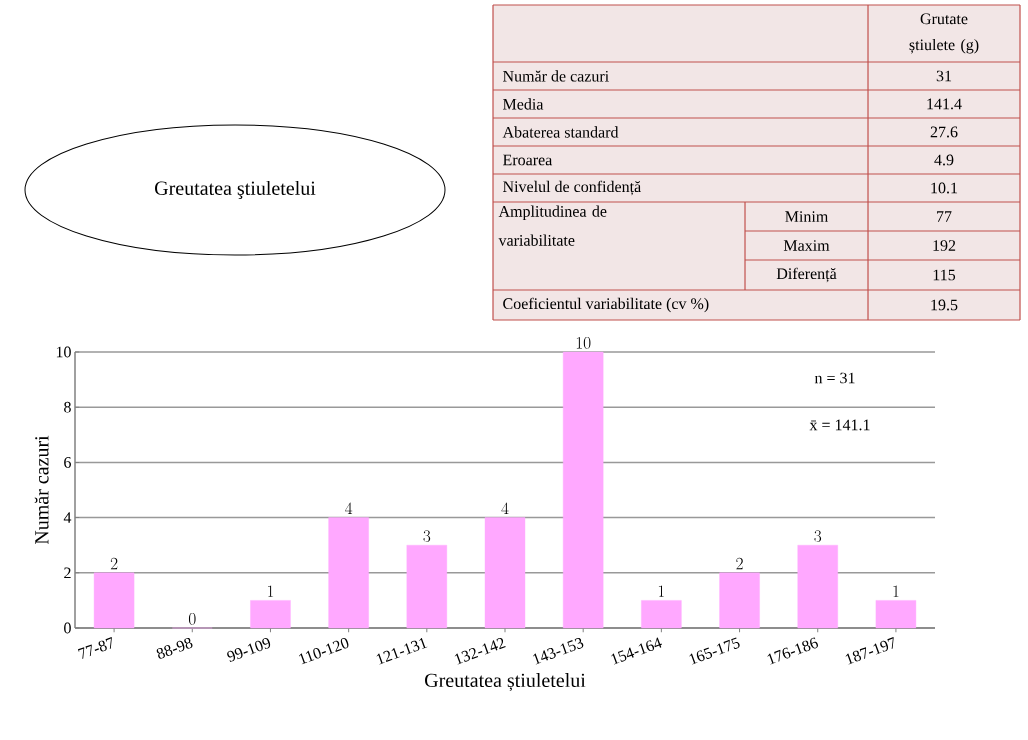 This screenshot has width=1028, height=740. I want to click on text: 27.6, so click(944, 132).